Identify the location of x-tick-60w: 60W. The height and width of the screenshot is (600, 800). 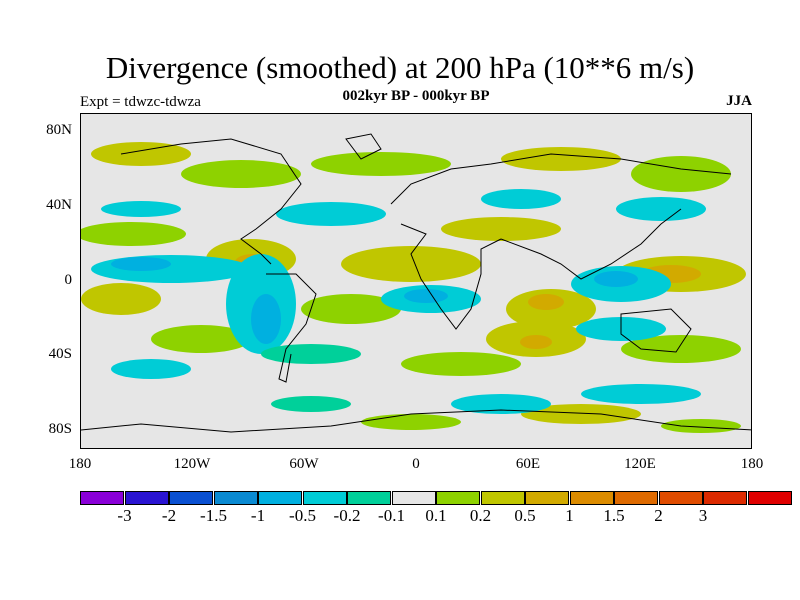
(304, 464).